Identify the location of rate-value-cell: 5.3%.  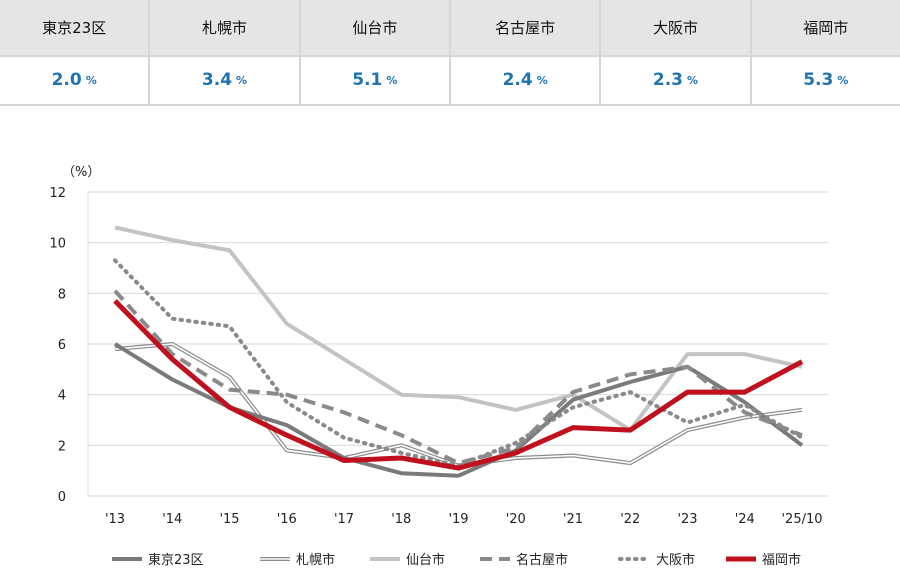
(825, 81).